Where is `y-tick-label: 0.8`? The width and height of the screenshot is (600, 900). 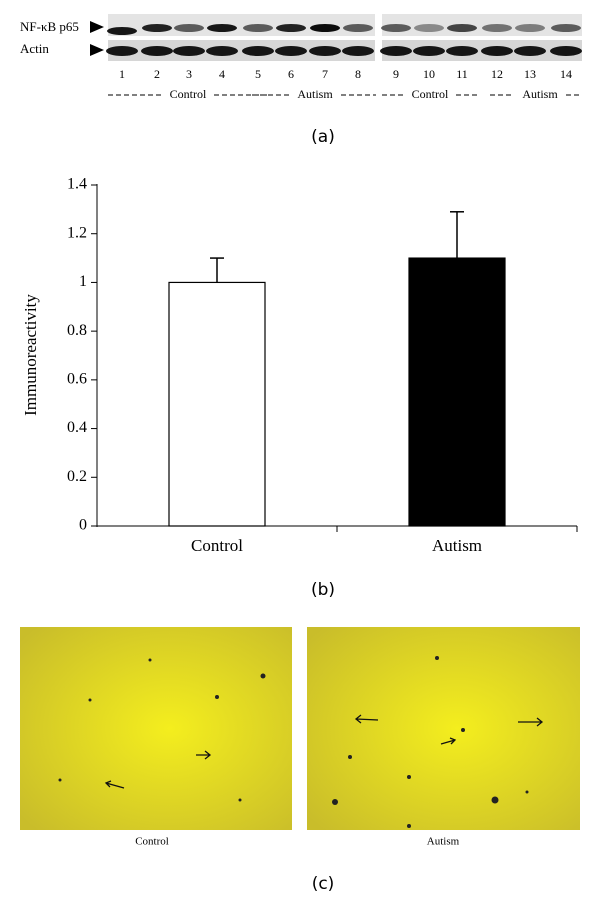
y-tick-label: 0.8 is located at coordinates (77, 330).